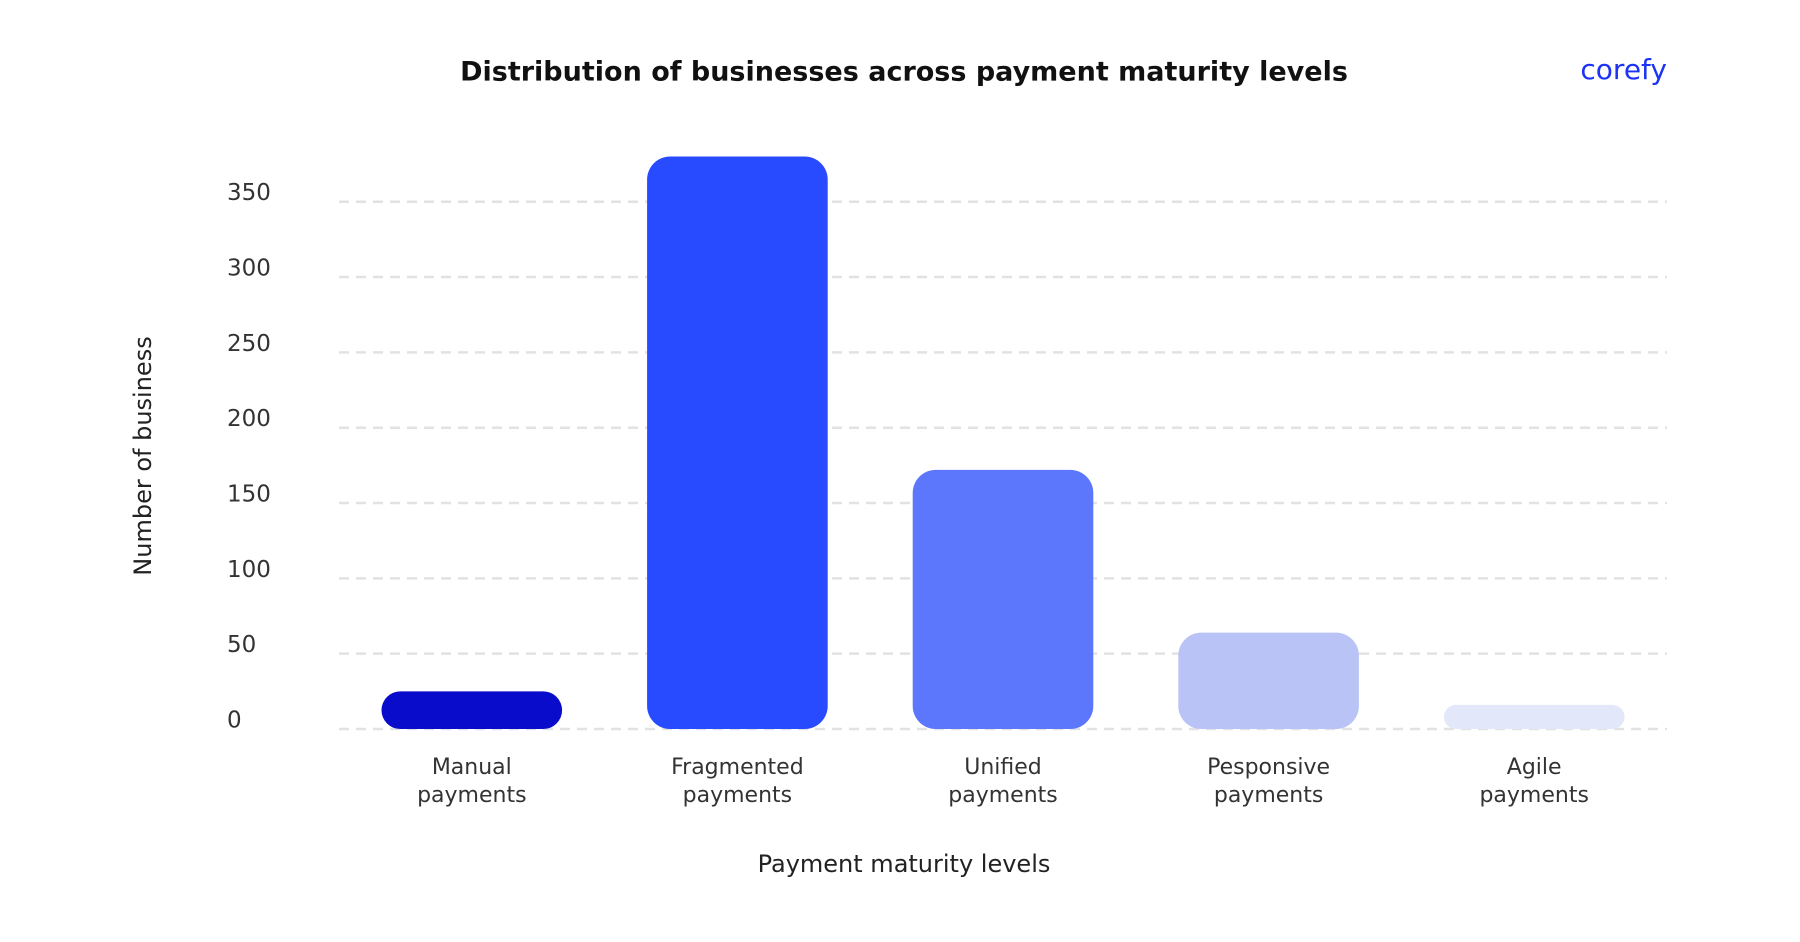  Describe the element at coordinates (249, 419) in the screenshot. I see `y-tick-label: 200` at that location.